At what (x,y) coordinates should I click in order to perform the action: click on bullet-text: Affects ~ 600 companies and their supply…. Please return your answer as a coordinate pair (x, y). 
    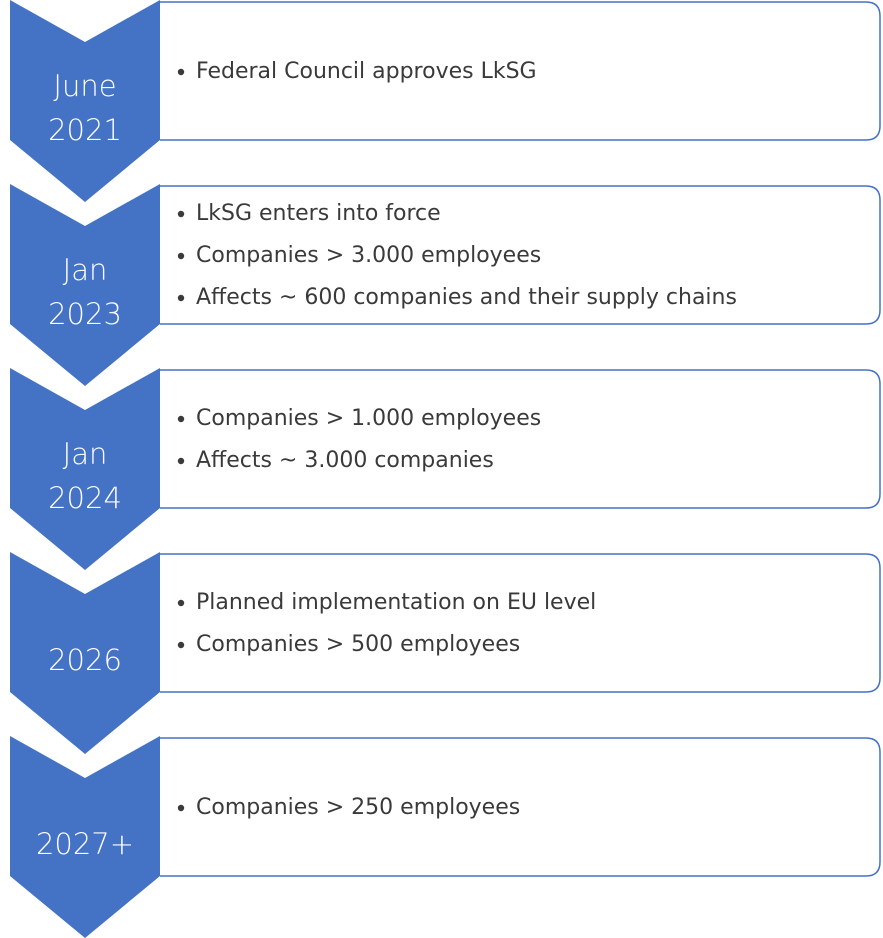
    Looking at the image, I should click on (466, 297).